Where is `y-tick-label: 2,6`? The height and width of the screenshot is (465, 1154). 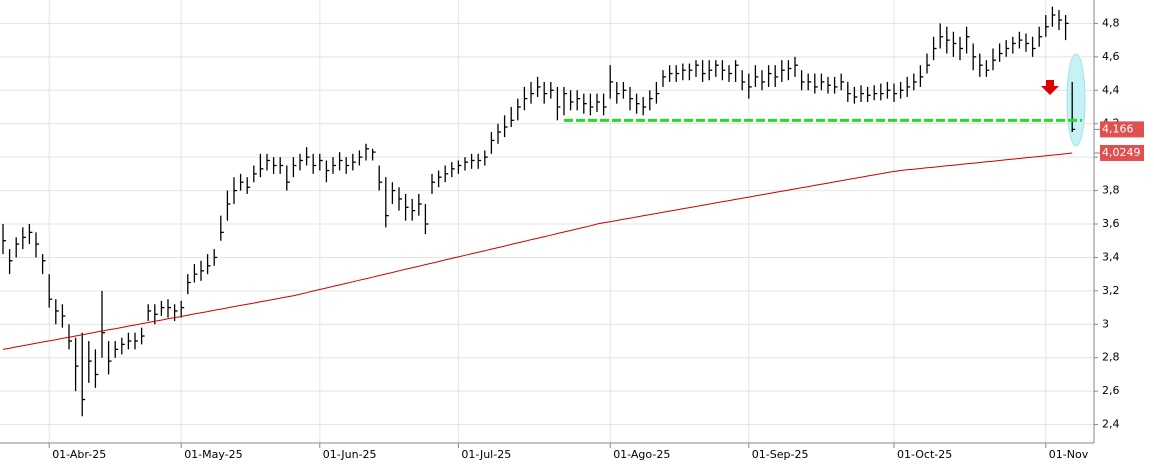 y-tick-label: 2,6 is located at coordinates (1111, 390).